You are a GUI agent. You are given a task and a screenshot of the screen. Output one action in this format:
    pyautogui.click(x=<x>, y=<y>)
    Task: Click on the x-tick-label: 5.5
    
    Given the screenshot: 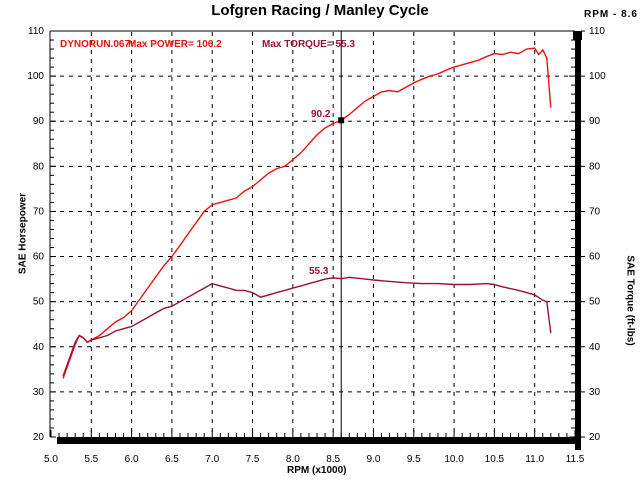 What is the action you would take?
    pyautogui.click(x=91, y=459)
    